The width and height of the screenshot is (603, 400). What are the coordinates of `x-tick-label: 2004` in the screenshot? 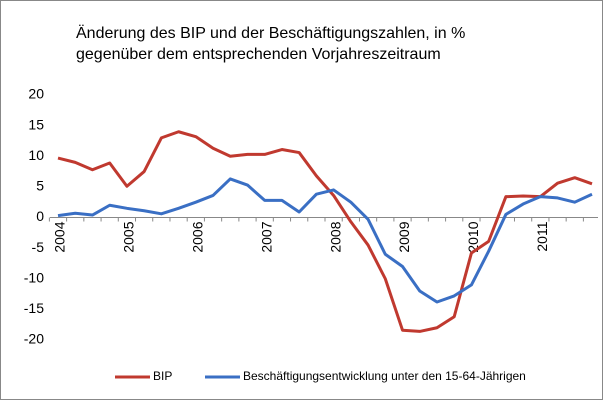 It's located at (60, 236).